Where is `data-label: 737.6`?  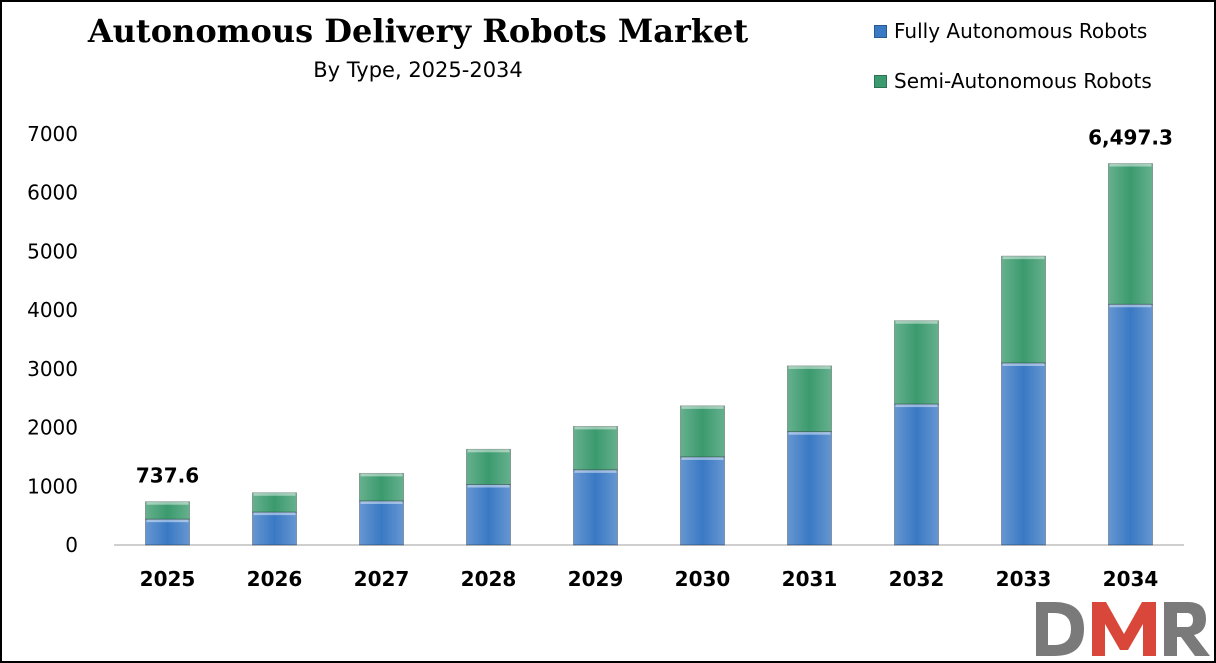
data-label: 737.6 is located at coordinates (167, 476).